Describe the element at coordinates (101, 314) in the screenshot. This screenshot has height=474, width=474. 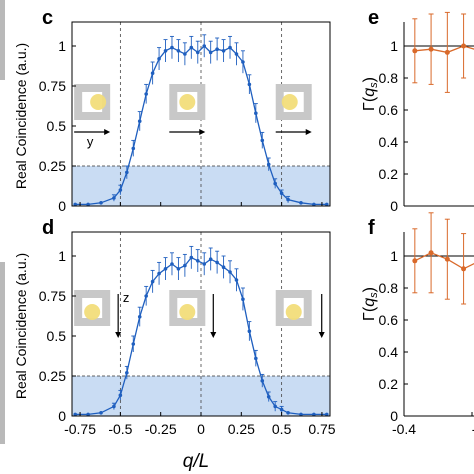
I see `inset-0: z` at that location.